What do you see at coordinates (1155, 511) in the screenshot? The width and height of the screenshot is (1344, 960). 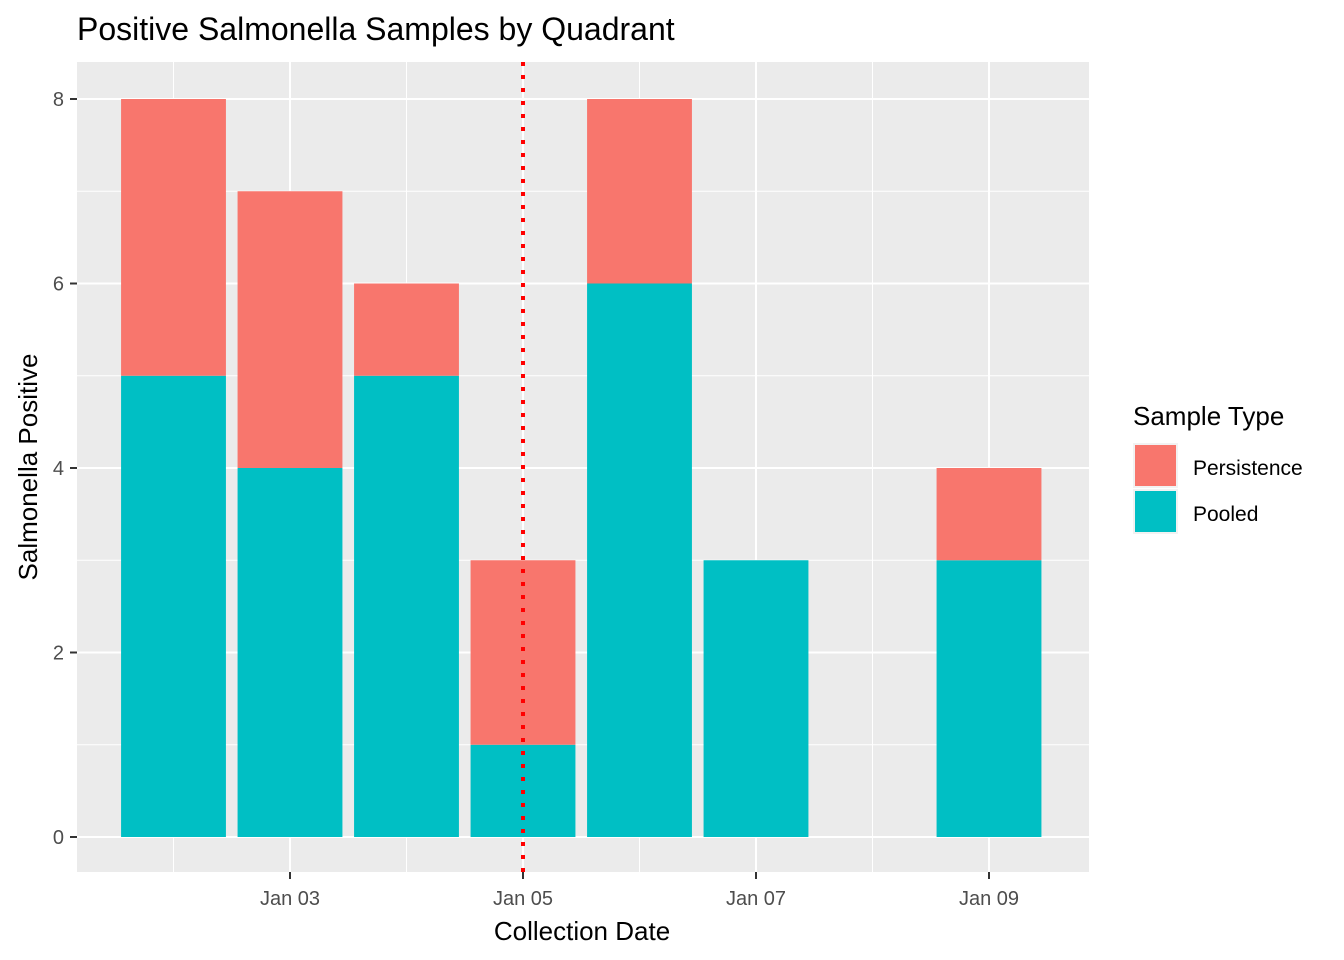 I see `legend-swatch-pooled` at bounding box center [1155, 511].